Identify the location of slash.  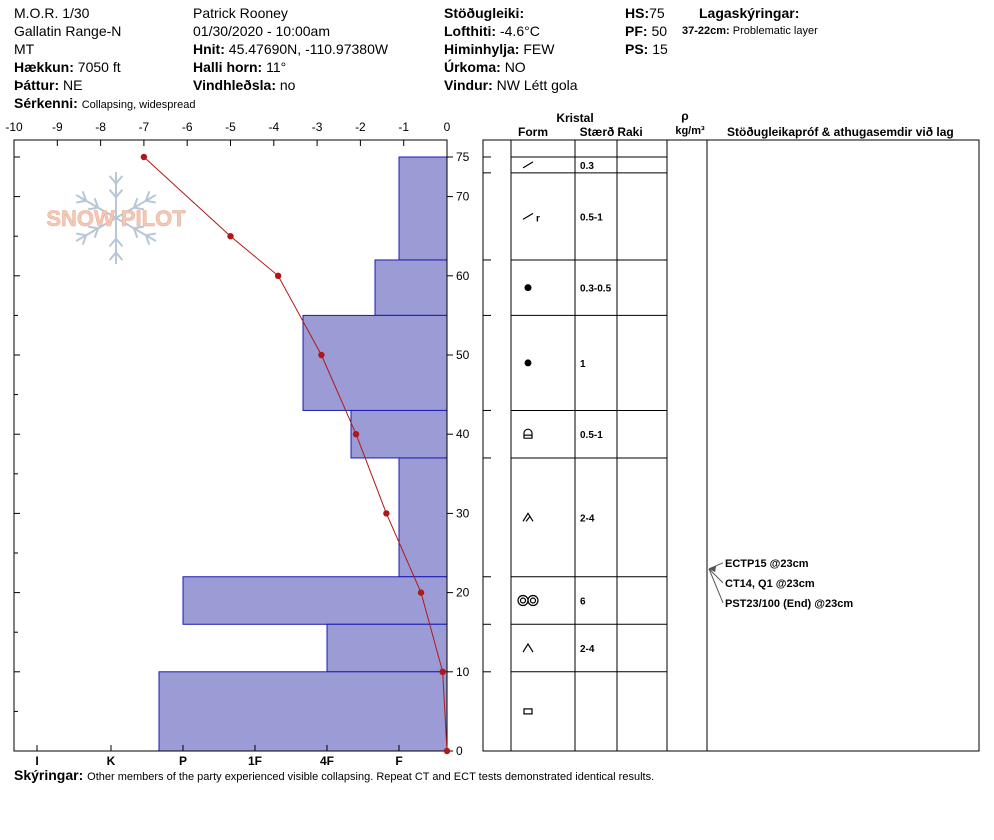
(528, 216).